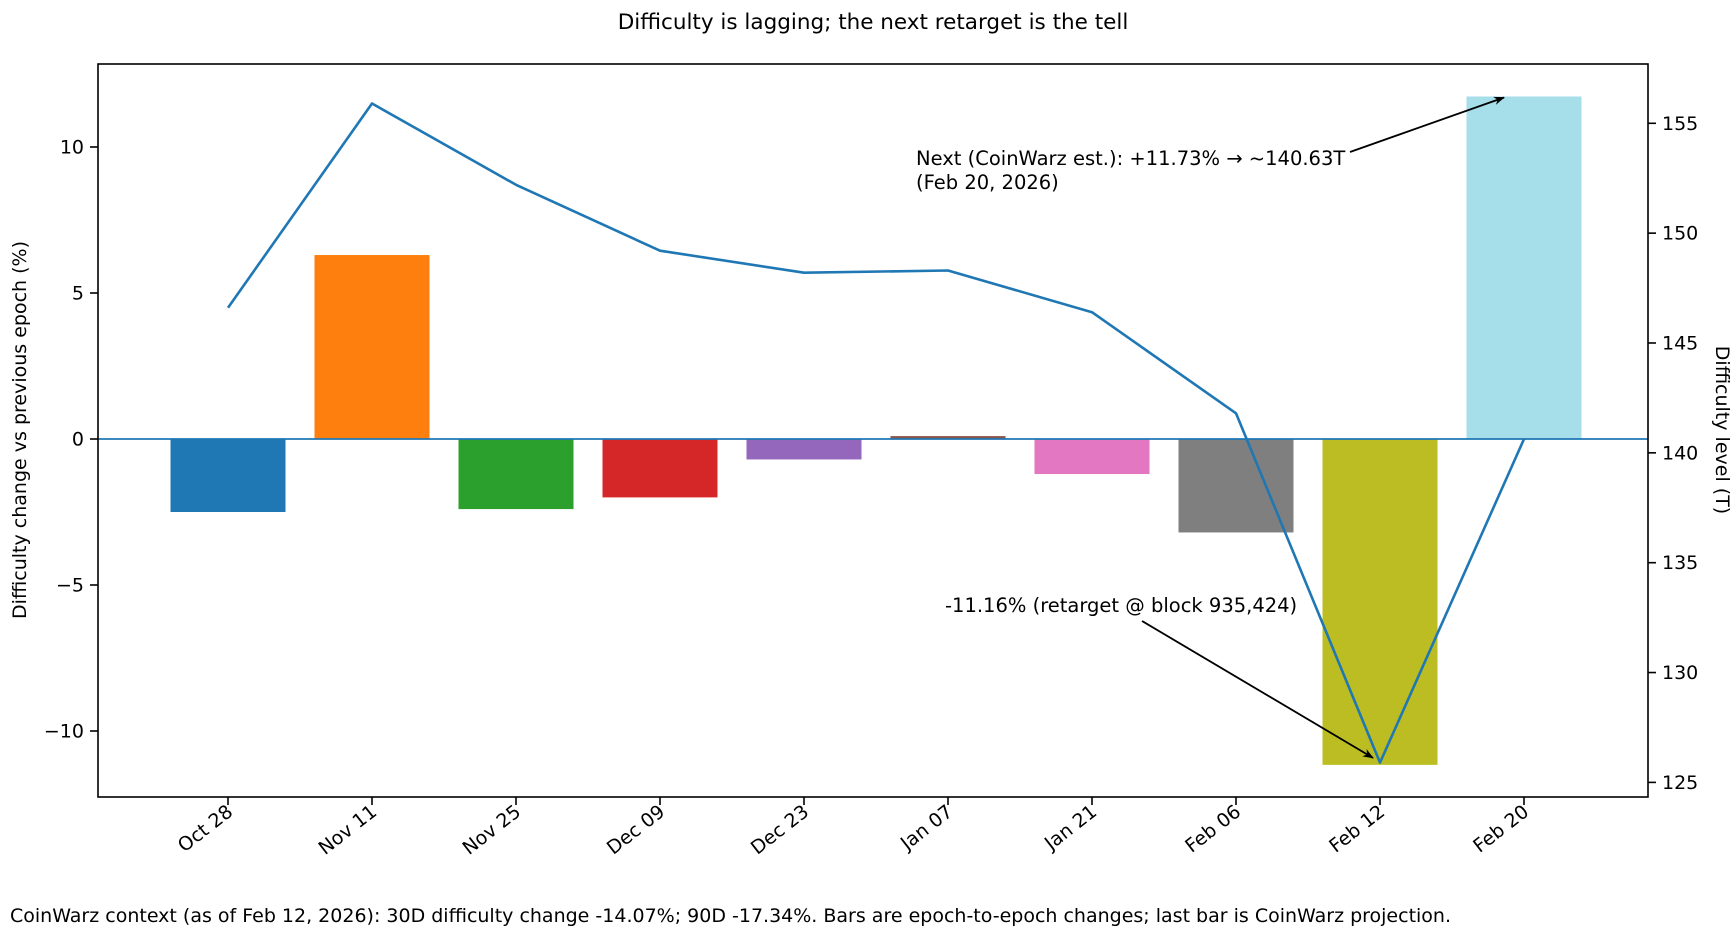 The image size is (1735, 935). I want to click on annotation-arrow-next-estimate, so click(1427, 124).